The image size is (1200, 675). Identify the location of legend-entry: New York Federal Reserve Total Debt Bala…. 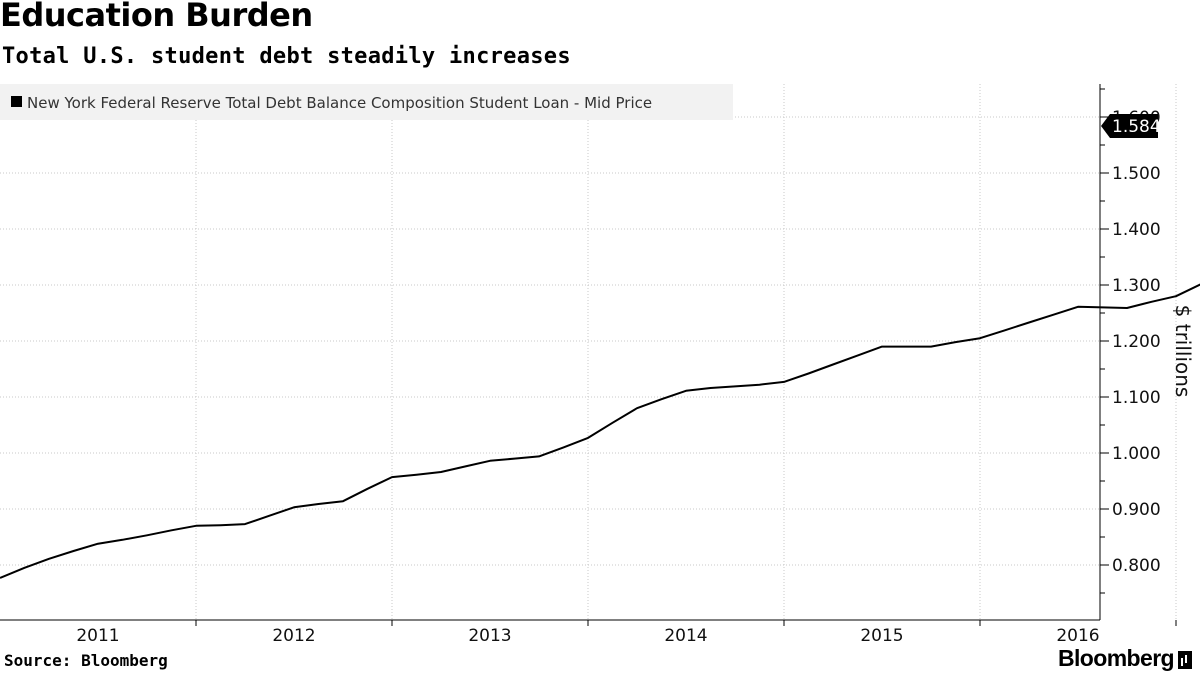
(339, 103).